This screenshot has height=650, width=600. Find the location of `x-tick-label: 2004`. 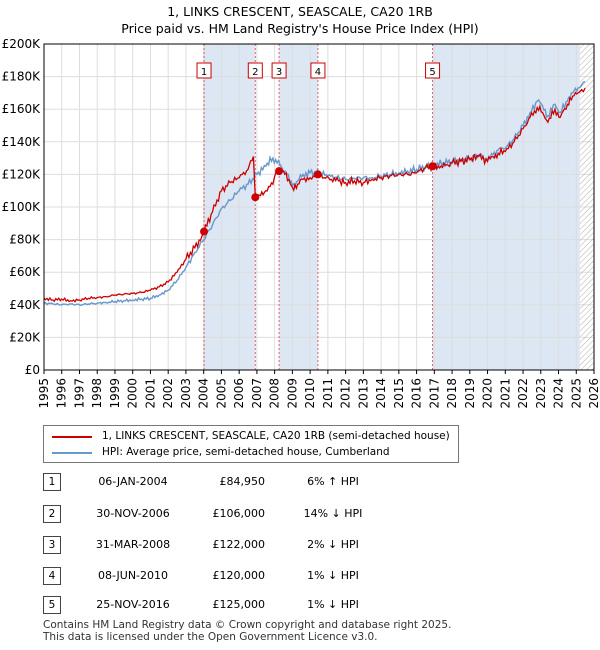

x-tick-label: 2004 is located at coordinates (204, 393).